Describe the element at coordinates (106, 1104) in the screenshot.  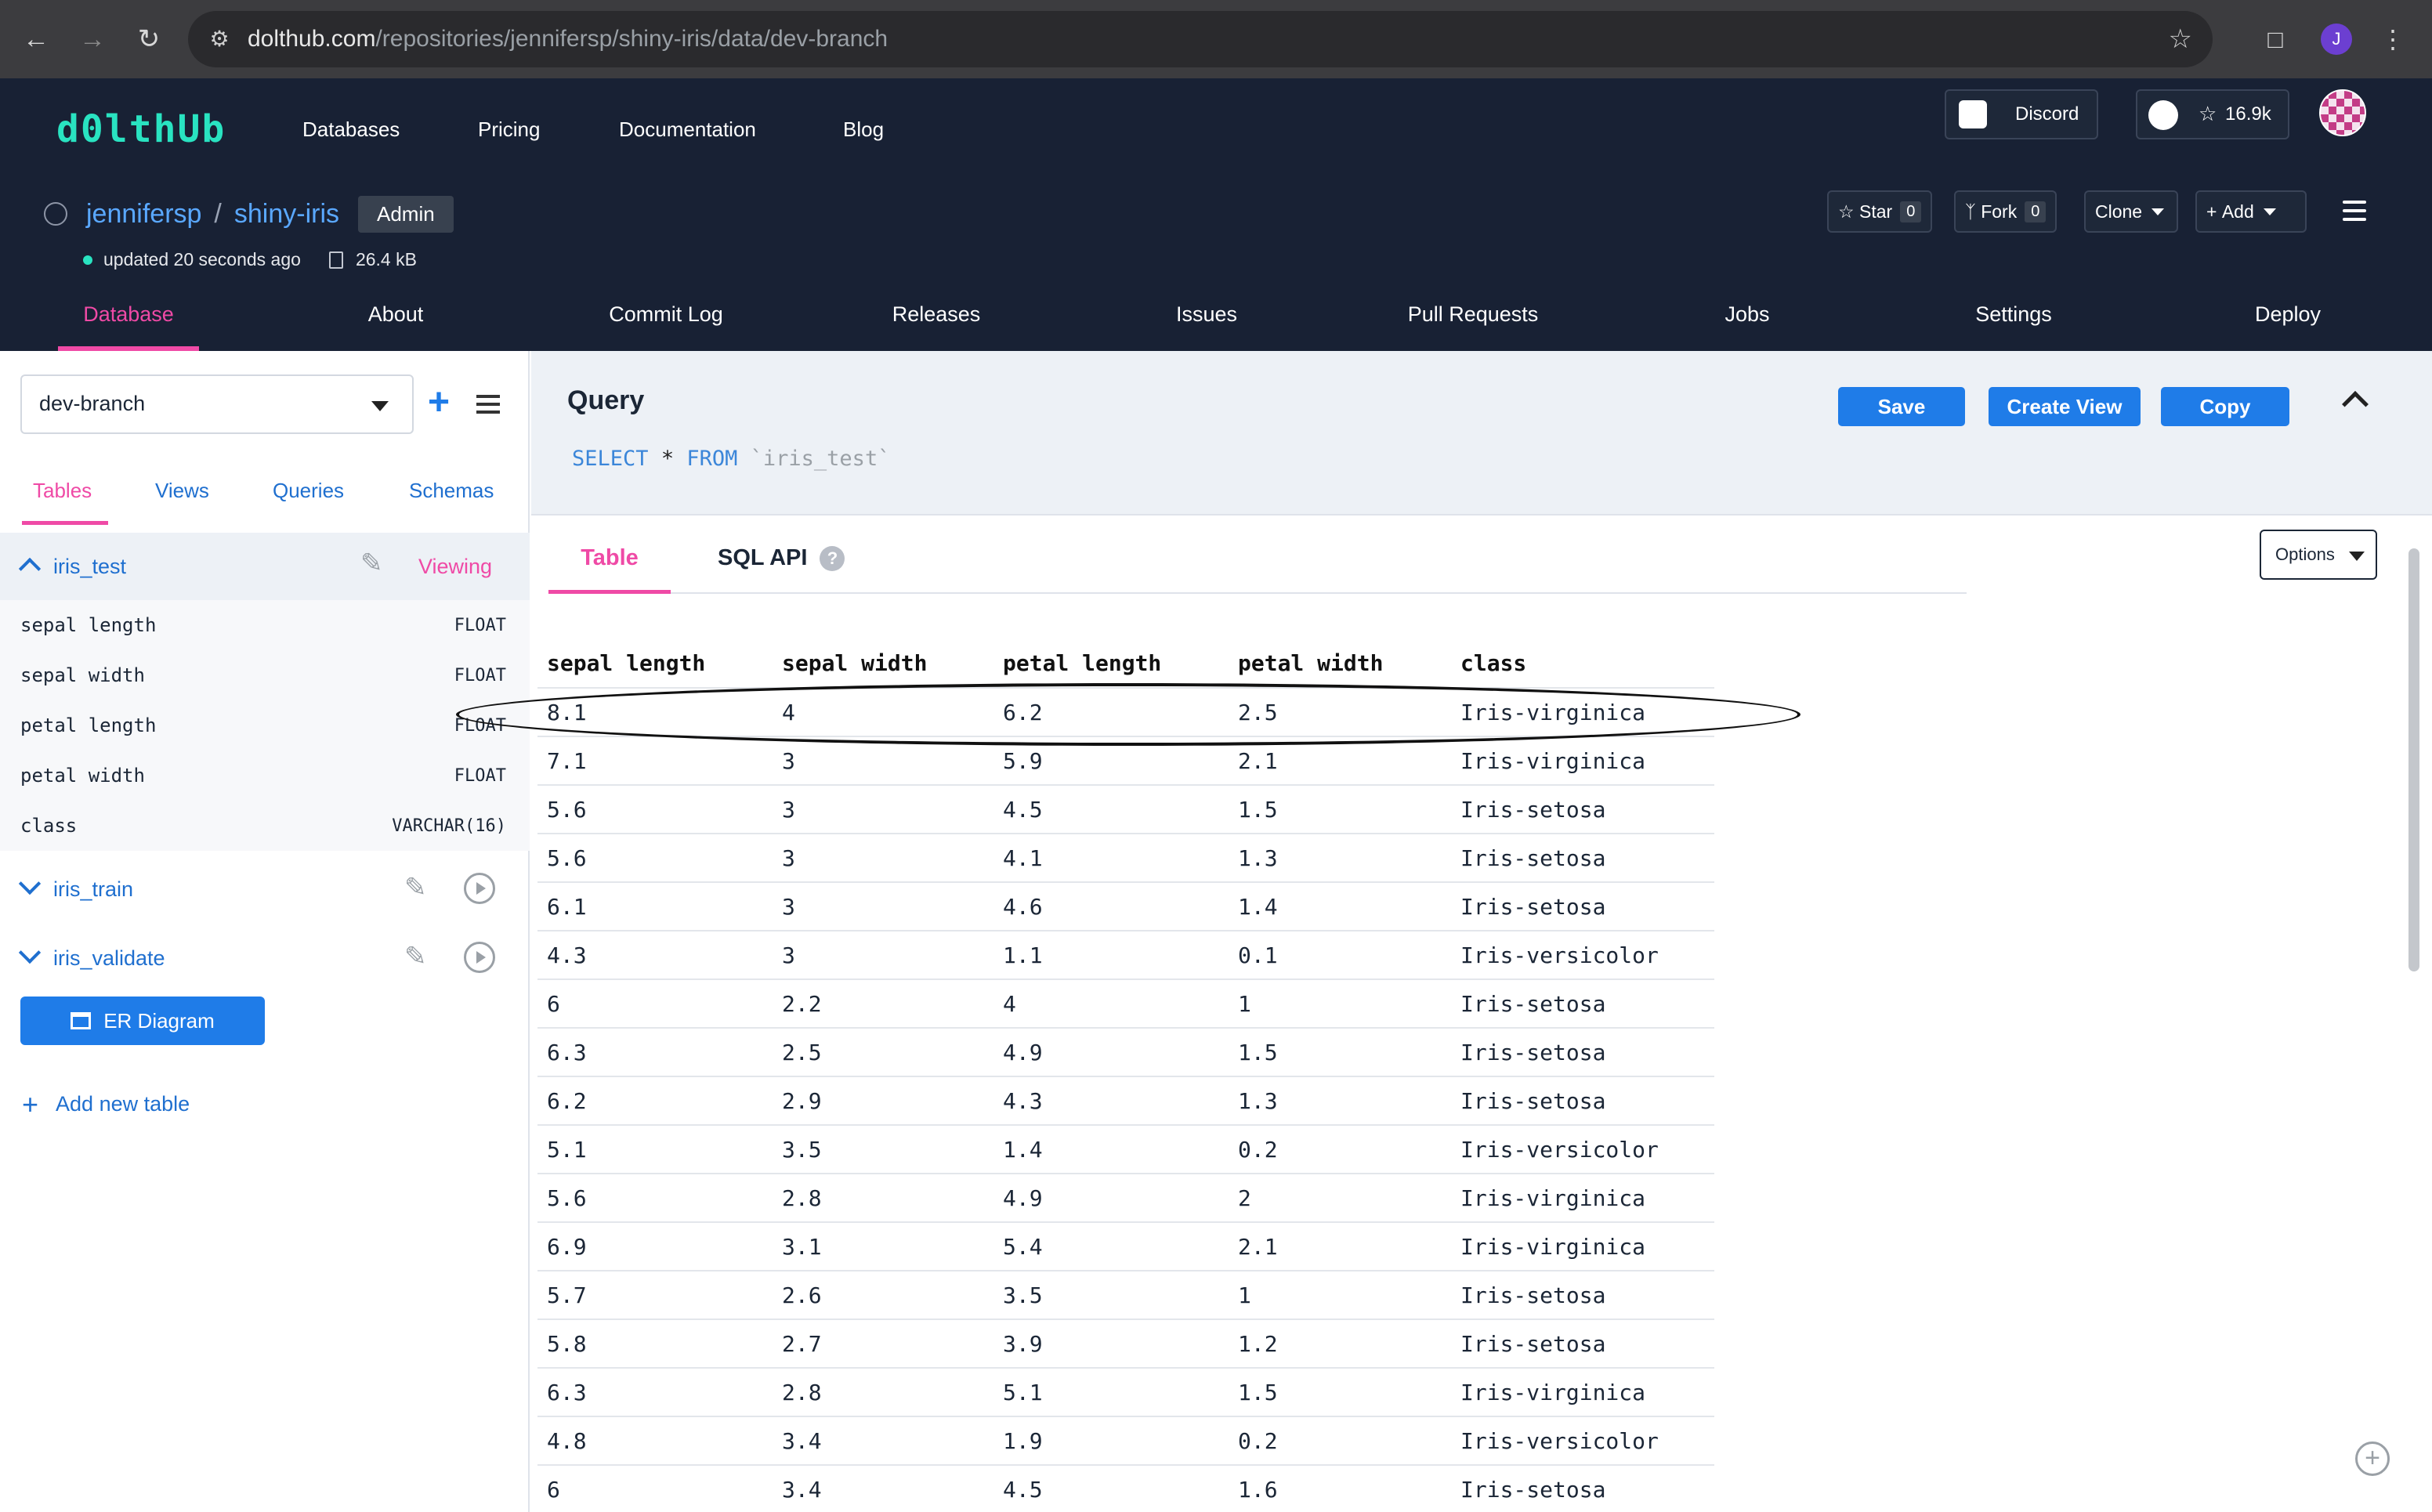
I see `add-new-table-link: + Add new table` at that location.